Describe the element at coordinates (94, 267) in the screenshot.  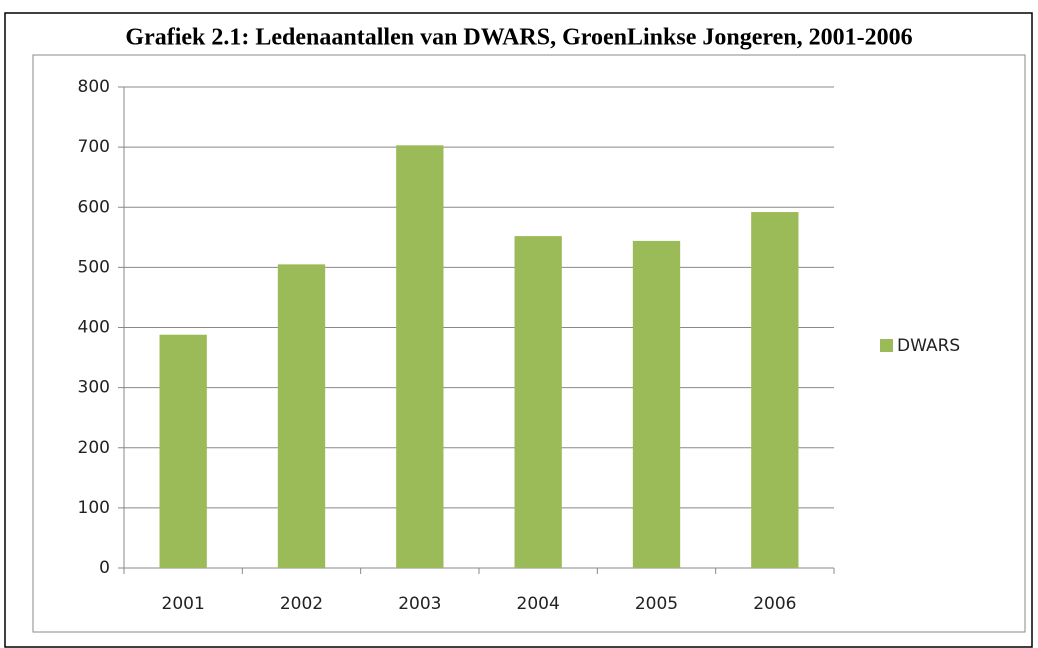
I see `y-tick-label: 500` at that location.